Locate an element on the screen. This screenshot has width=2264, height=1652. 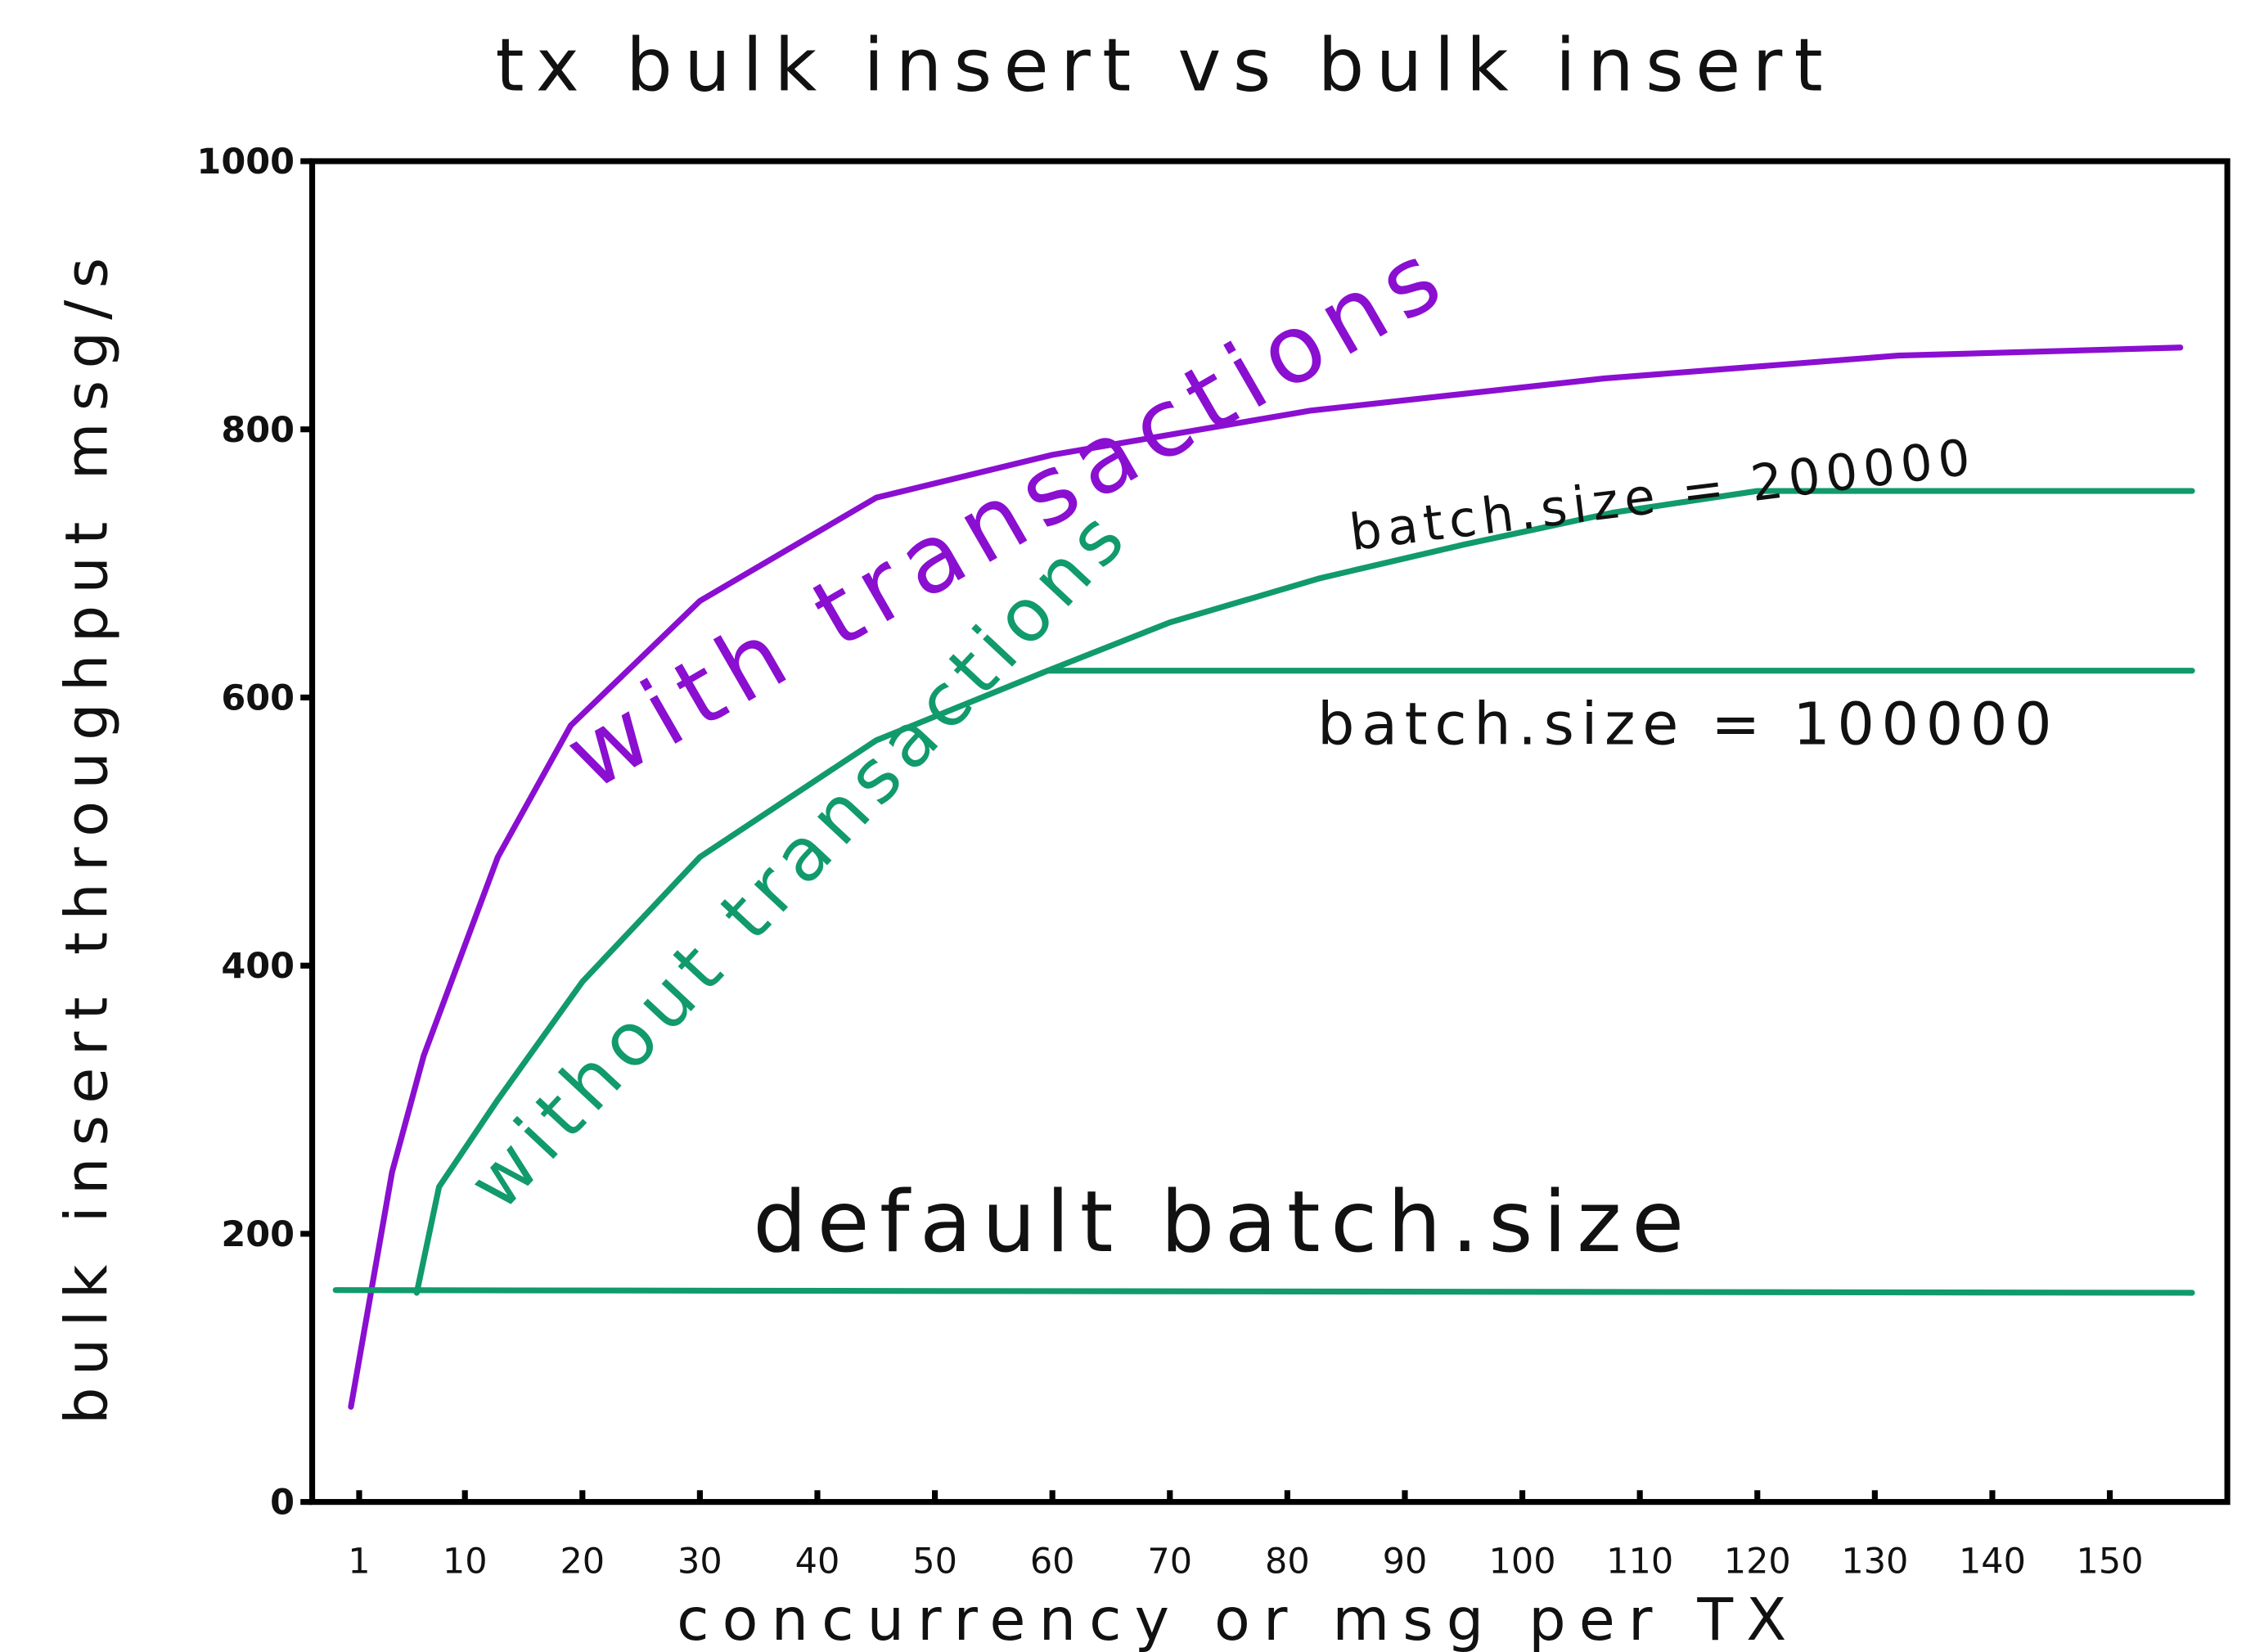
x-tick-label: 50 is located at coordinates (934, 1561).